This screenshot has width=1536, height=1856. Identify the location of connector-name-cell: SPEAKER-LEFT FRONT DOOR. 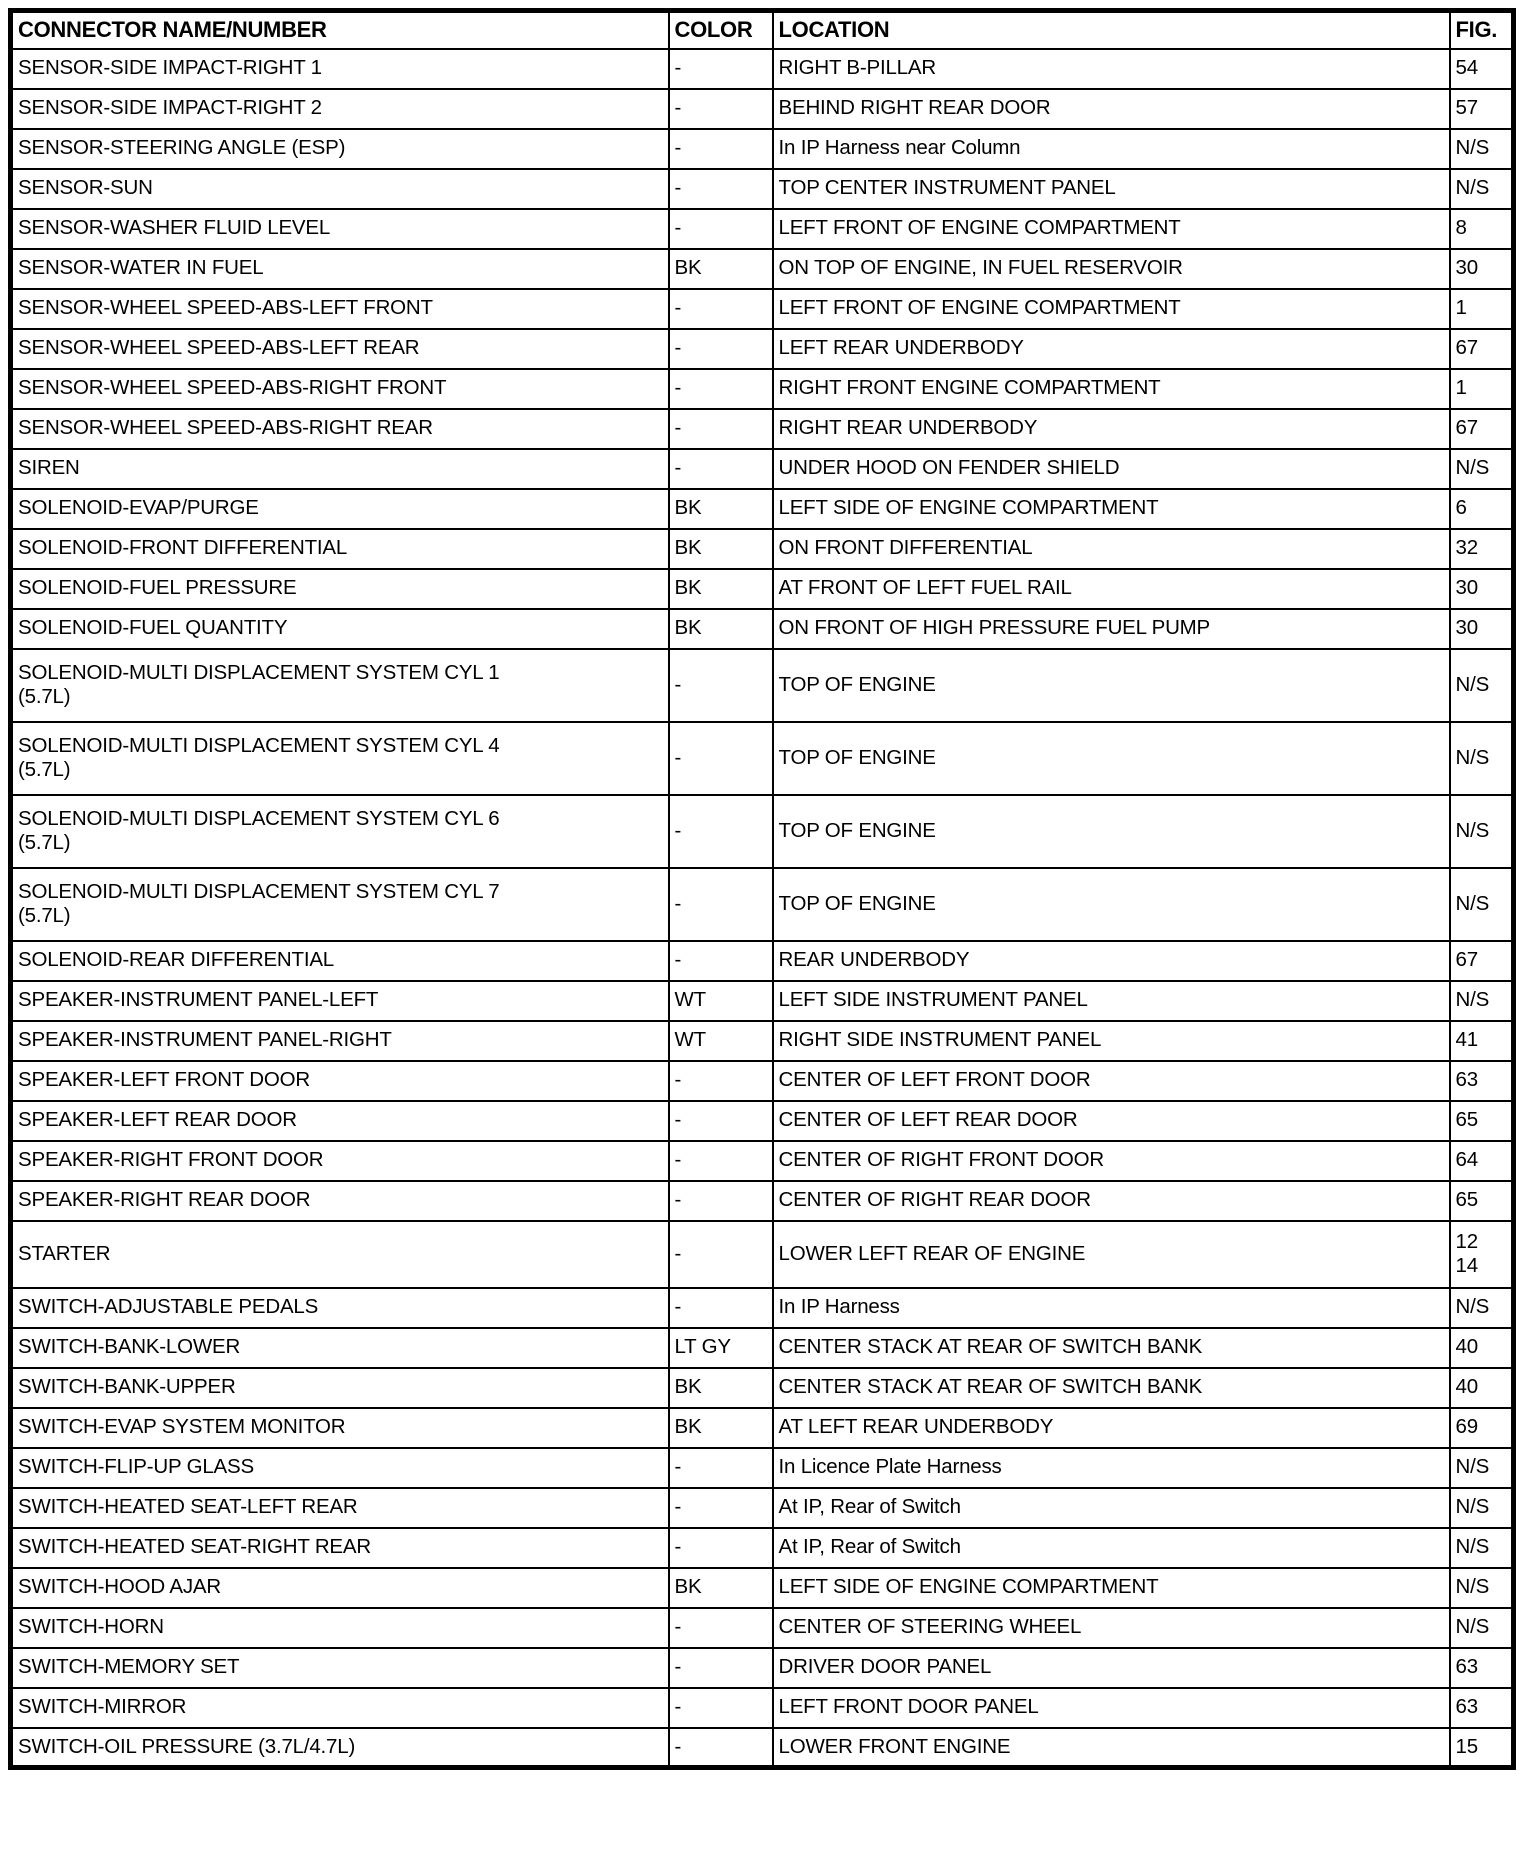
(339, 1080).